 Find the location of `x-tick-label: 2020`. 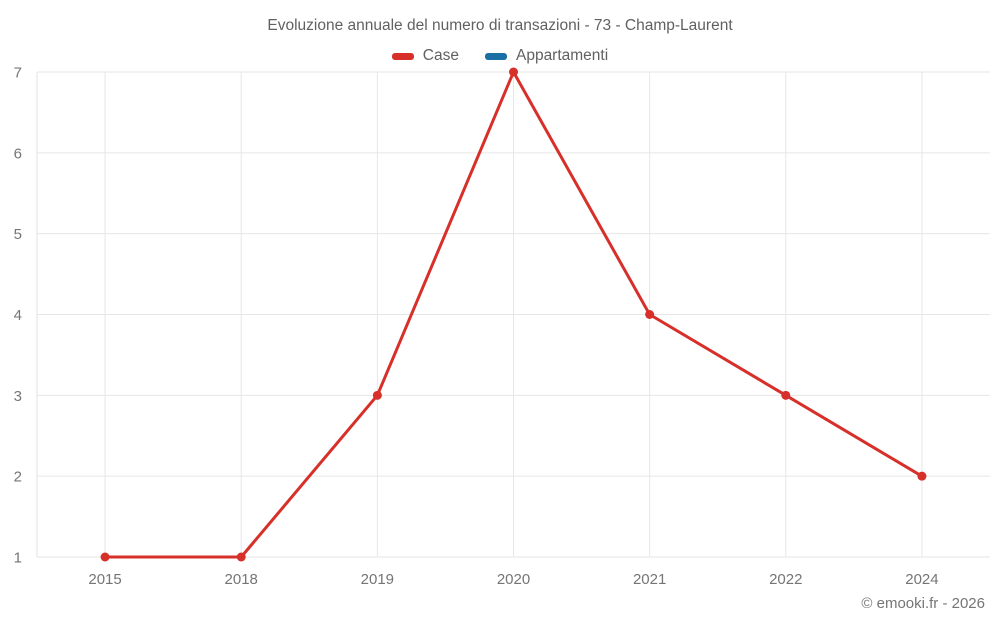

x-tick-label: 2020 is located at coordinates (513, 579).